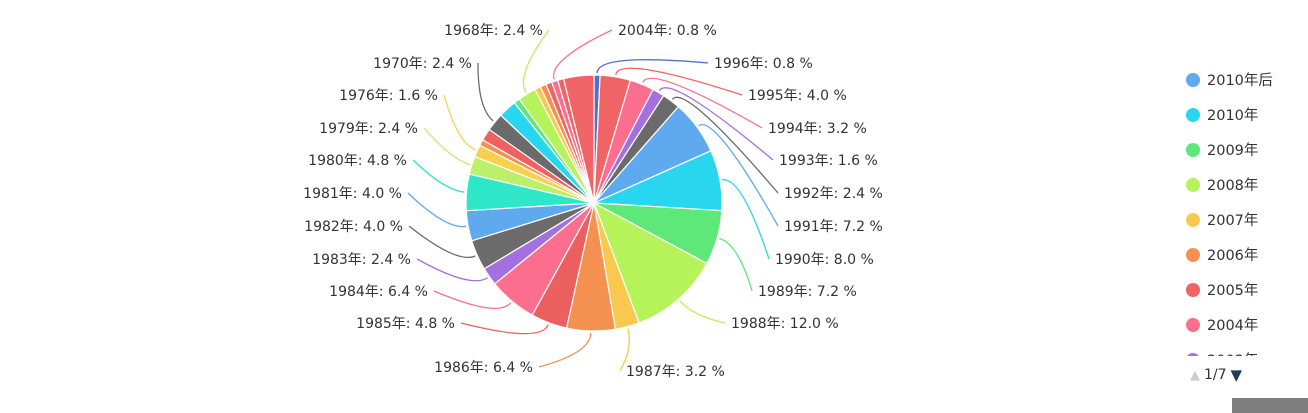  I want to click on slice-label: 1980年: 4.8 %, so click(357, 161).